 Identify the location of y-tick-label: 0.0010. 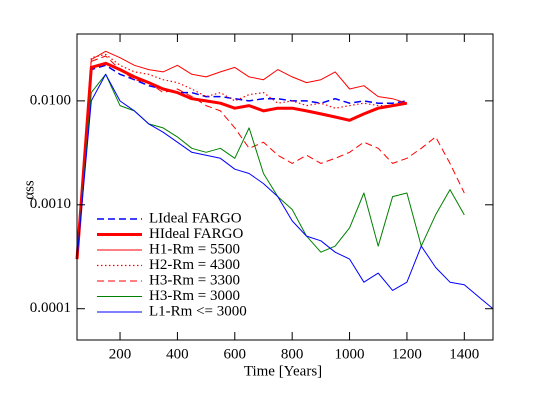
(50, 204).